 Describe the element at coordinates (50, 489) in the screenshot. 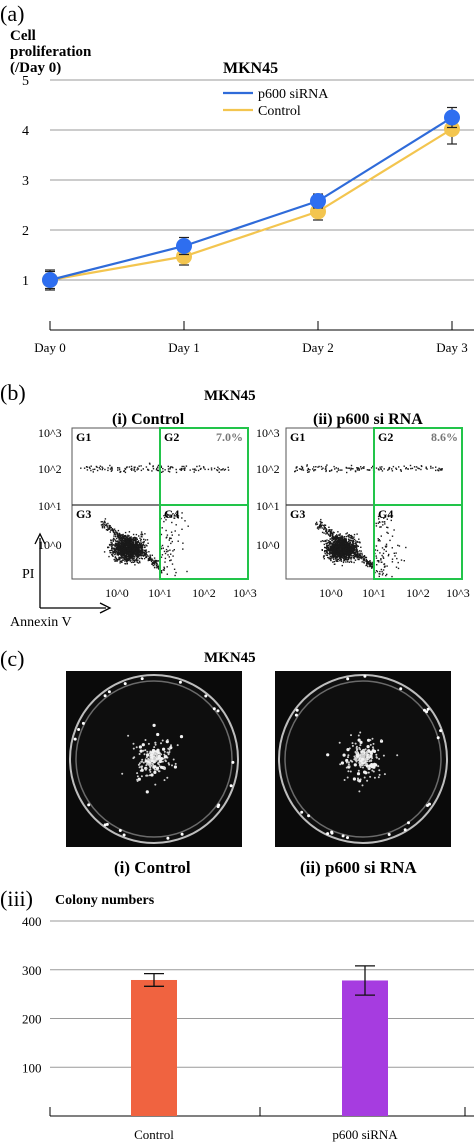

I see `flow-plot-1-yticks: 10^3 10^2 10^1 10^0` at that location.